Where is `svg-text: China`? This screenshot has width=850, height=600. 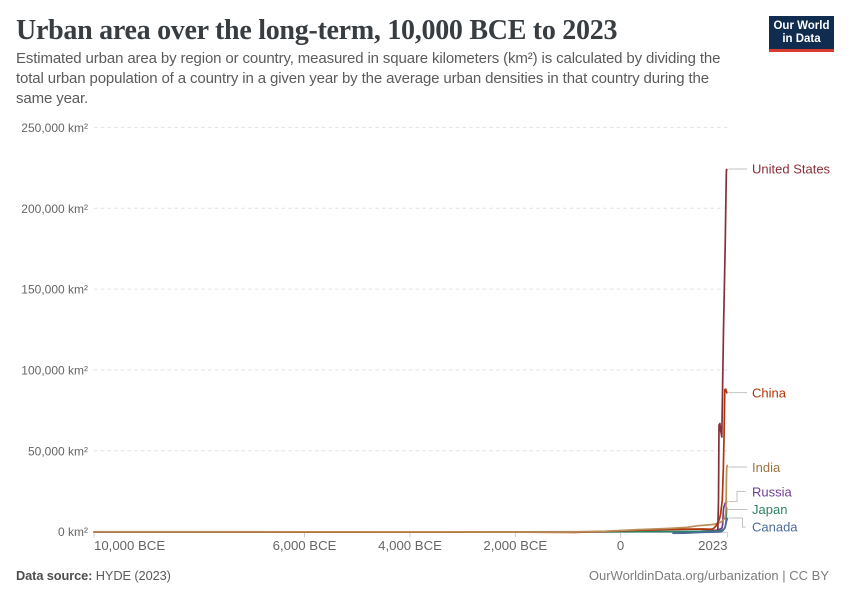 svg-text: China is located at coordinates (769, 392).